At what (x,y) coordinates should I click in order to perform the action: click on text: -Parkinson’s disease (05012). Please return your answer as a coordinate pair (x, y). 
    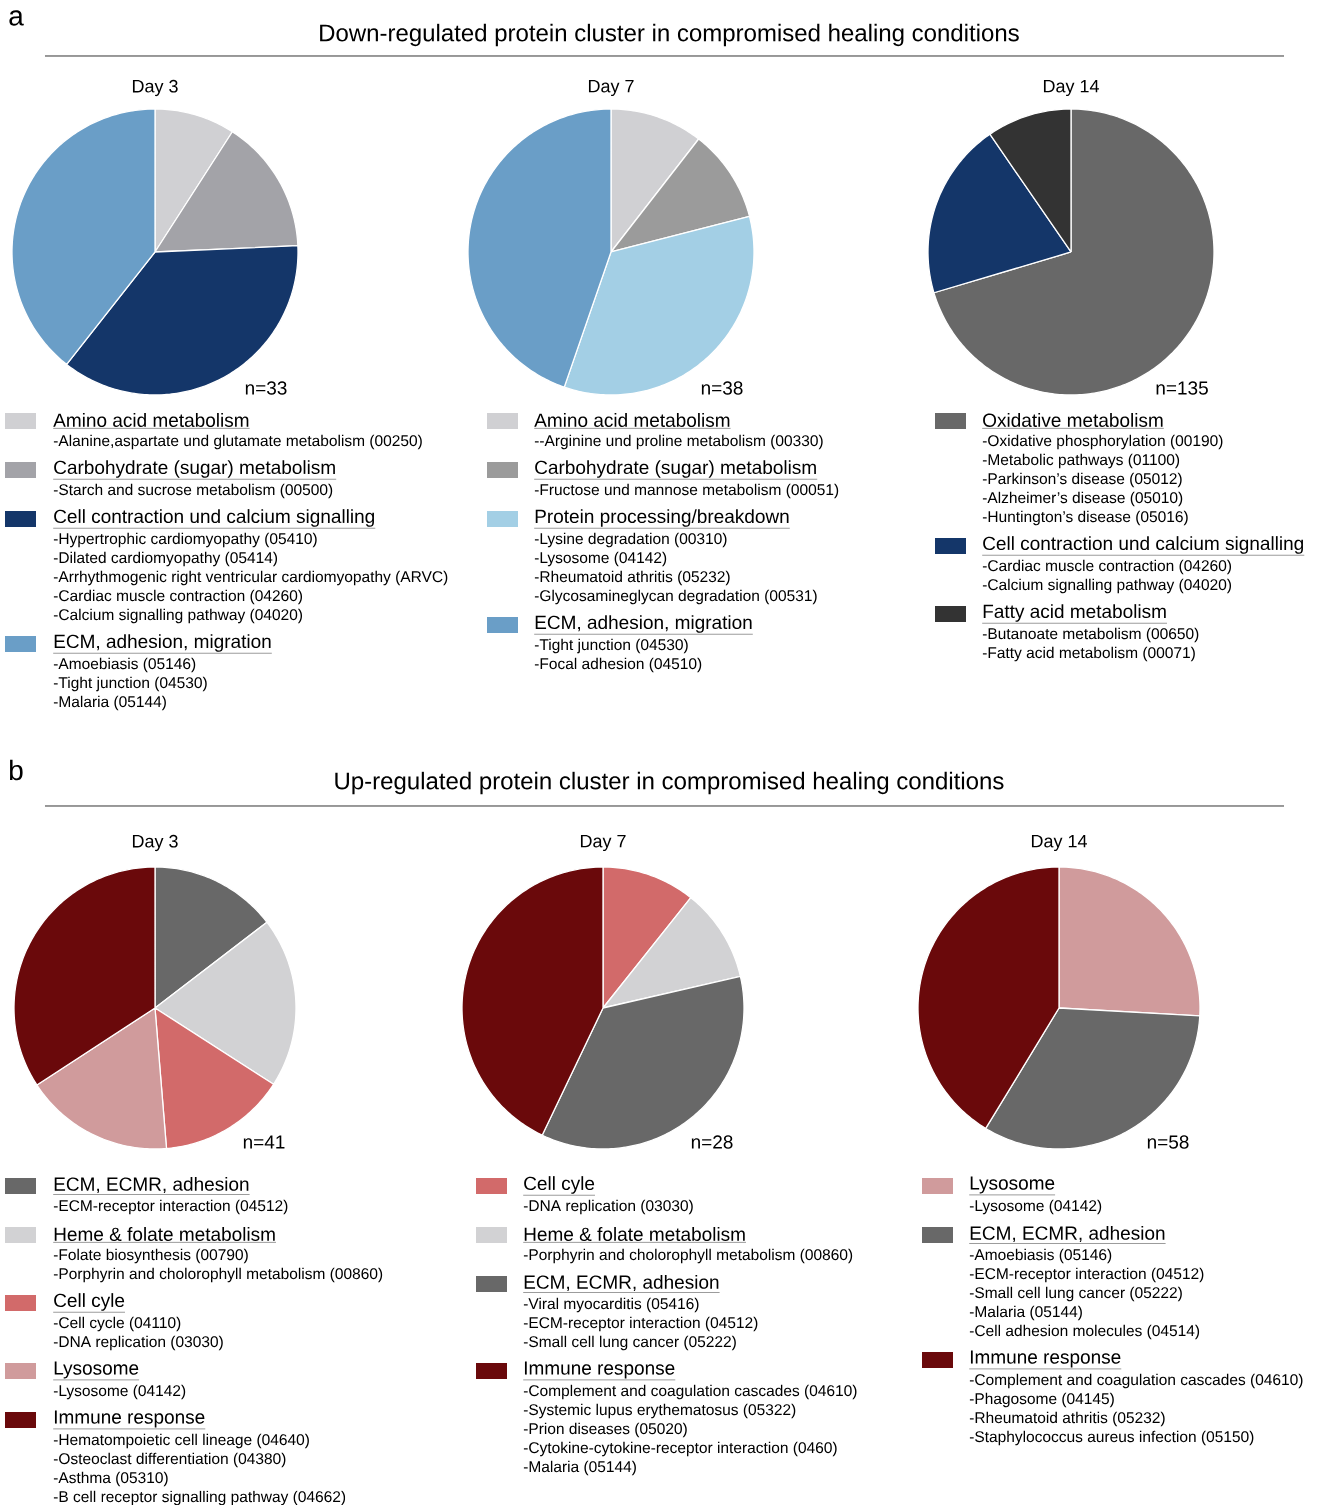
    Looking at the image, I should click on (1082, 480).